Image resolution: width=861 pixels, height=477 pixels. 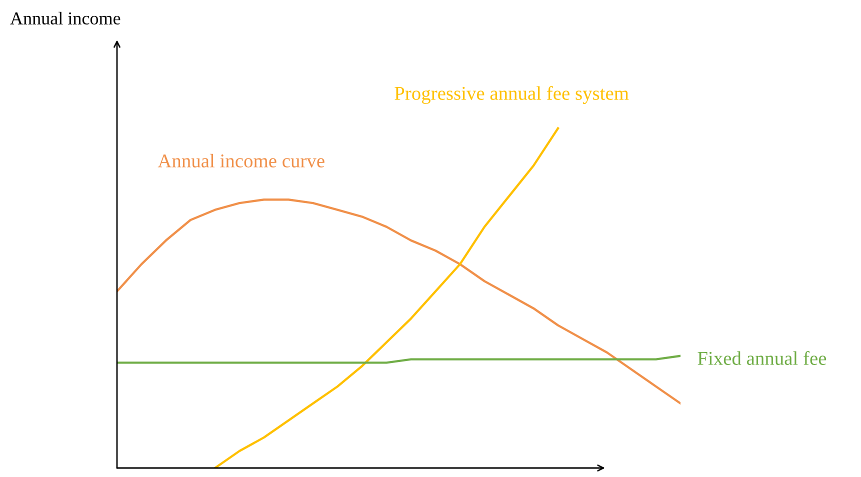 What do you see at coordinates (65, 18) in the screenshot?
I see `text: Annual income` at bounding box center [65, 18].